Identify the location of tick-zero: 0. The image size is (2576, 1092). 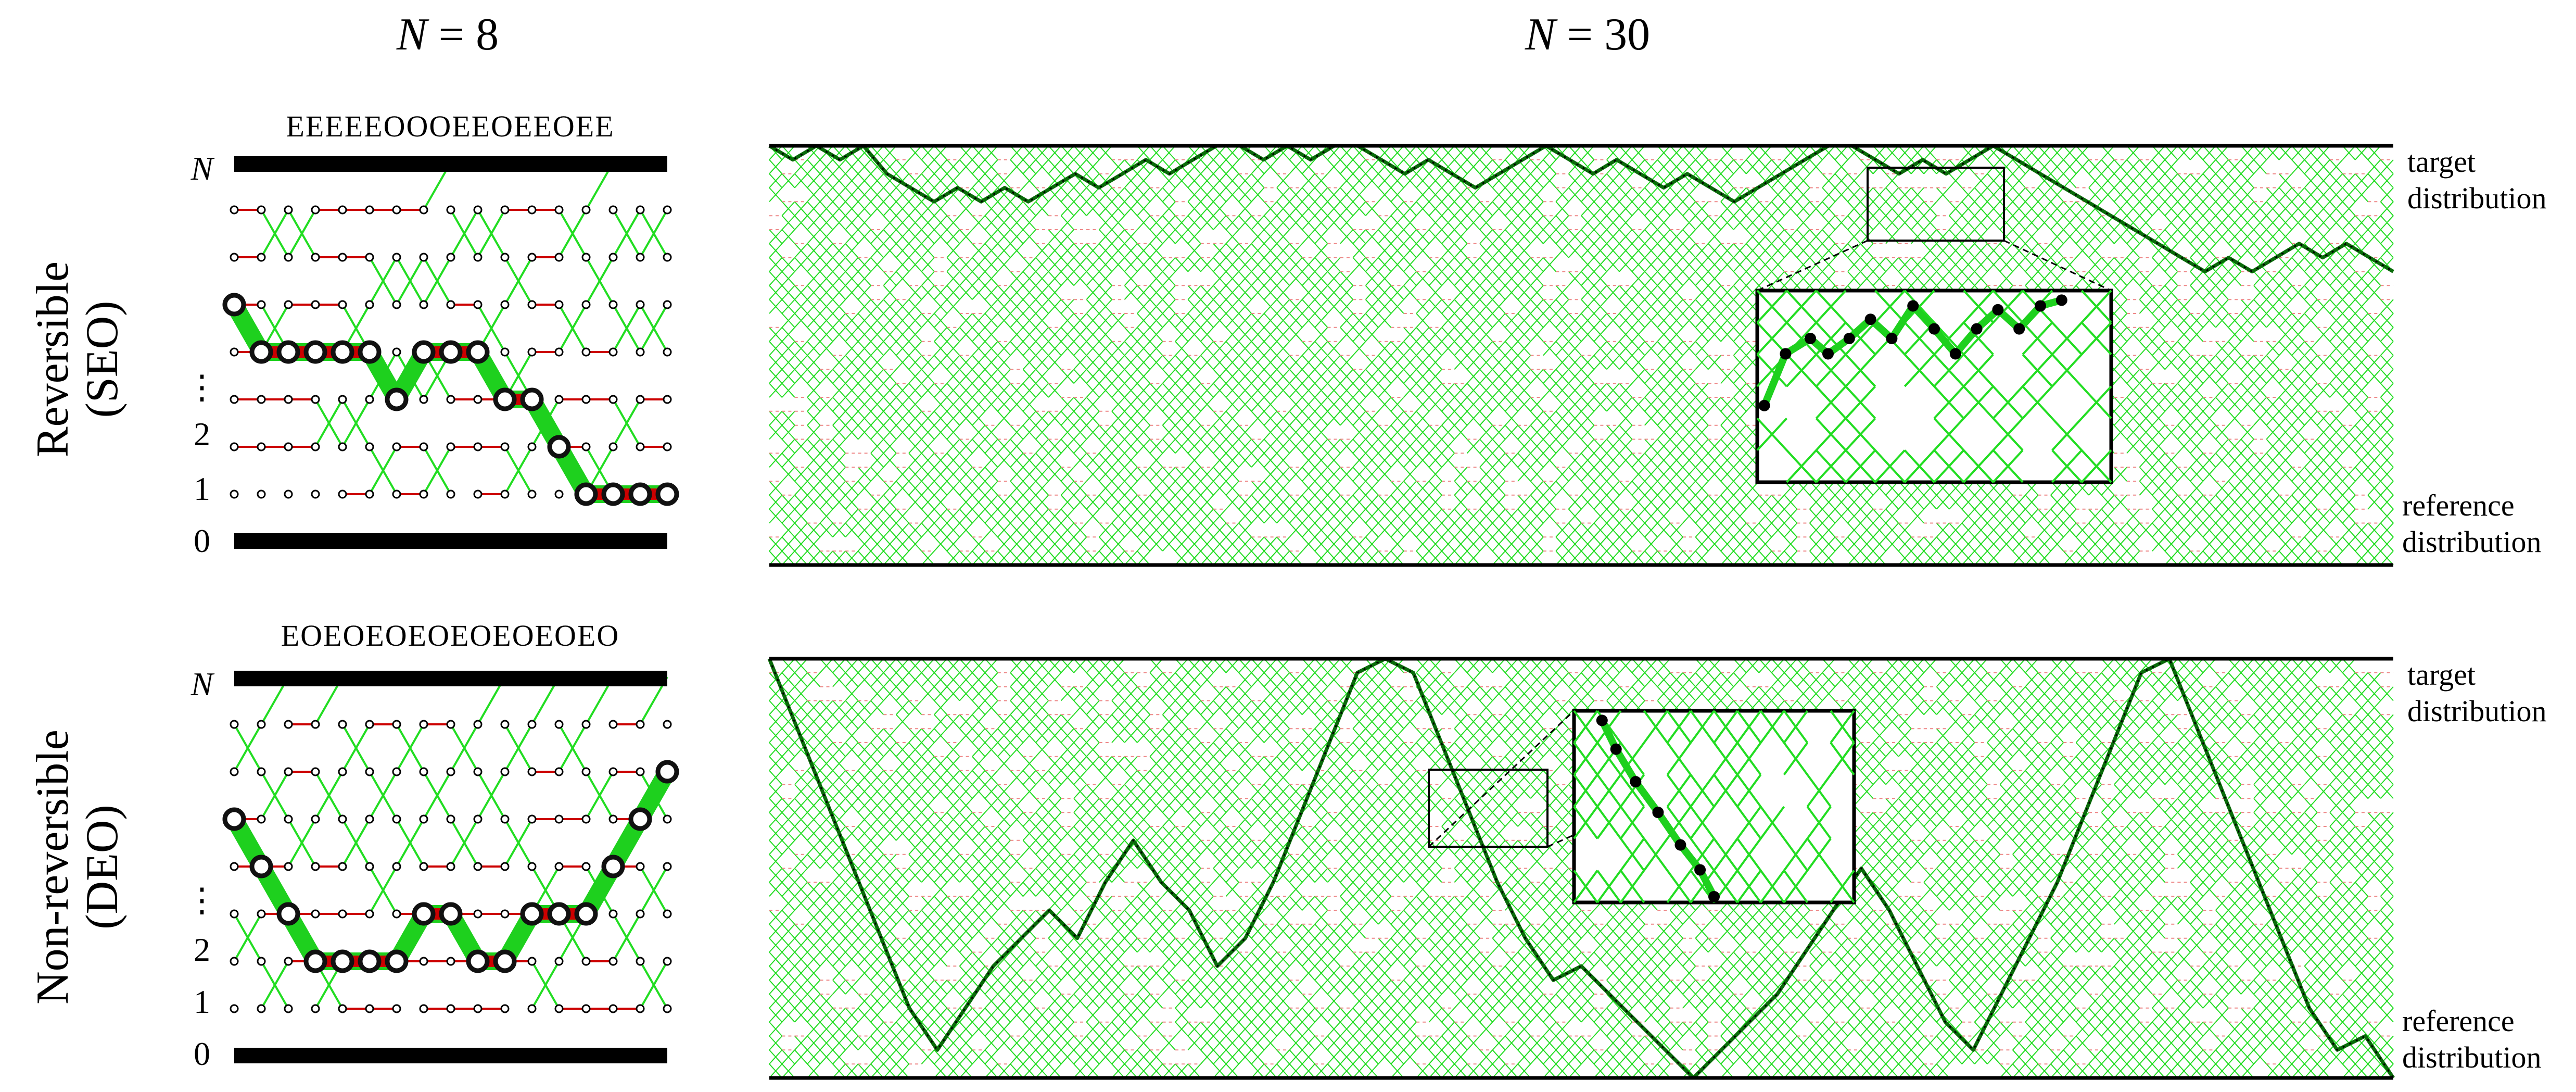
(202, 540).